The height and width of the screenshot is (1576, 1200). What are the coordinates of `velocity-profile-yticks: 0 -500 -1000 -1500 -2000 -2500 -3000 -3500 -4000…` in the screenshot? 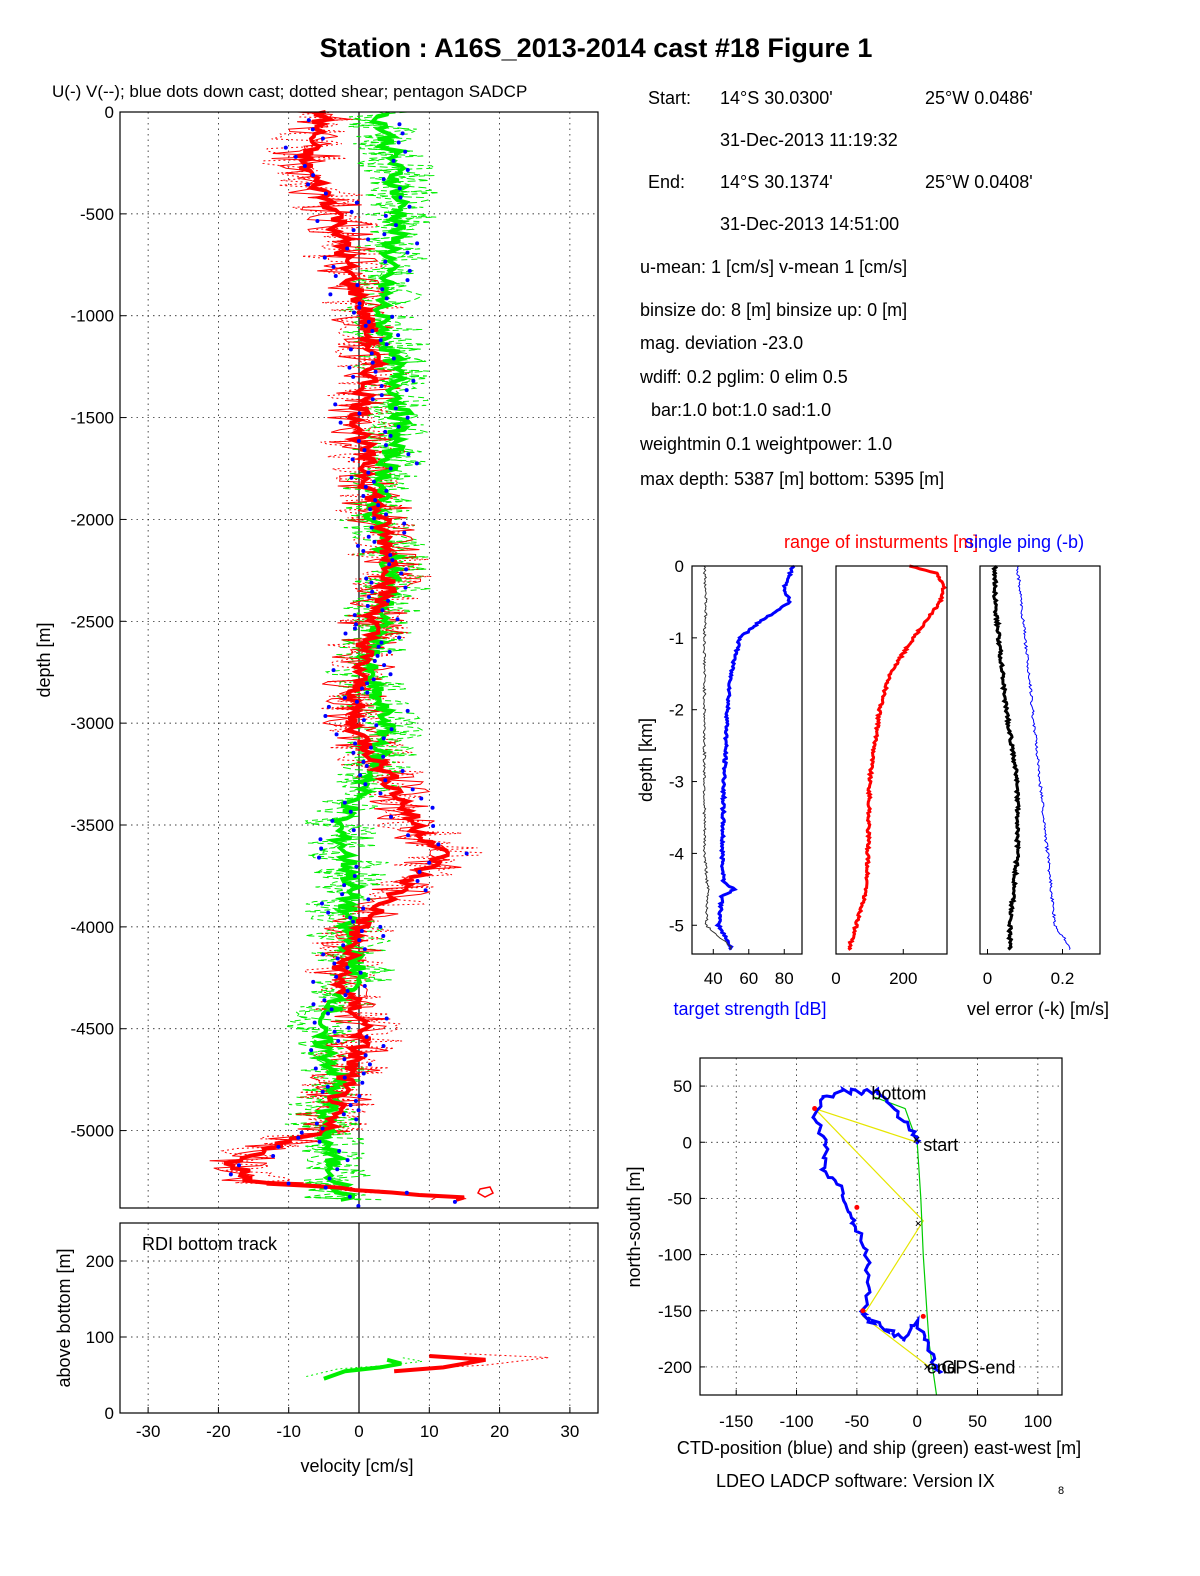 It's located at (98, 622).